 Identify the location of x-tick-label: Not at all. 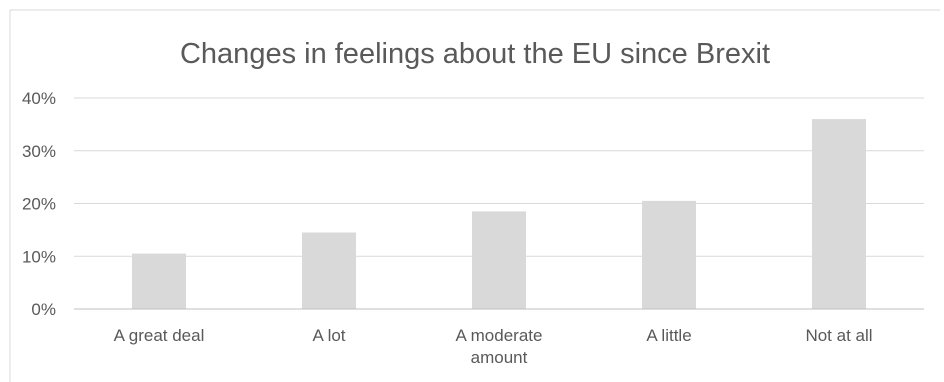
(838, 335).